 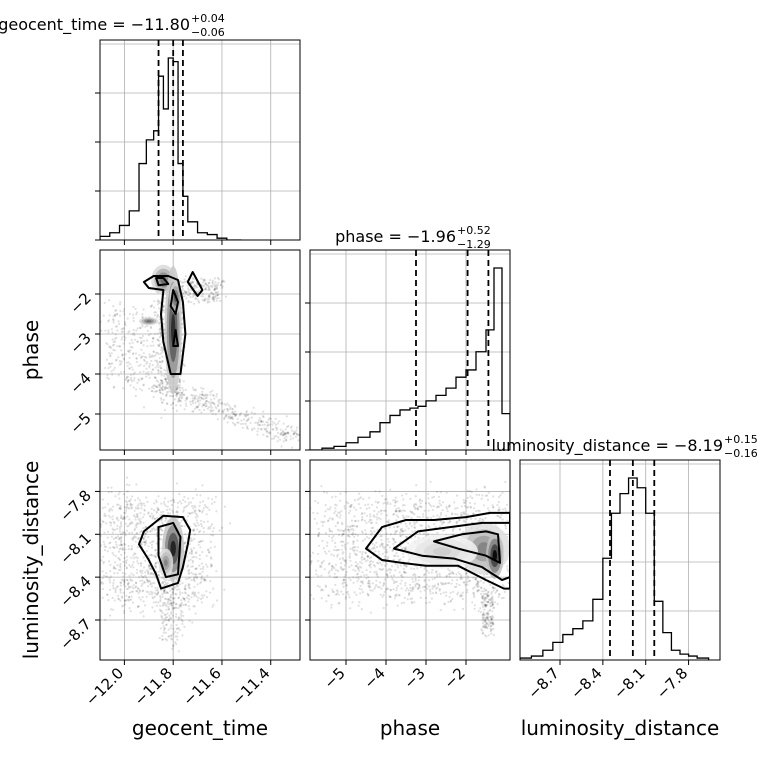 What do you see at coordinates (474, 244) in the screenshot?
I see `svg-text: −1.29` at bounding box center [474, 244].